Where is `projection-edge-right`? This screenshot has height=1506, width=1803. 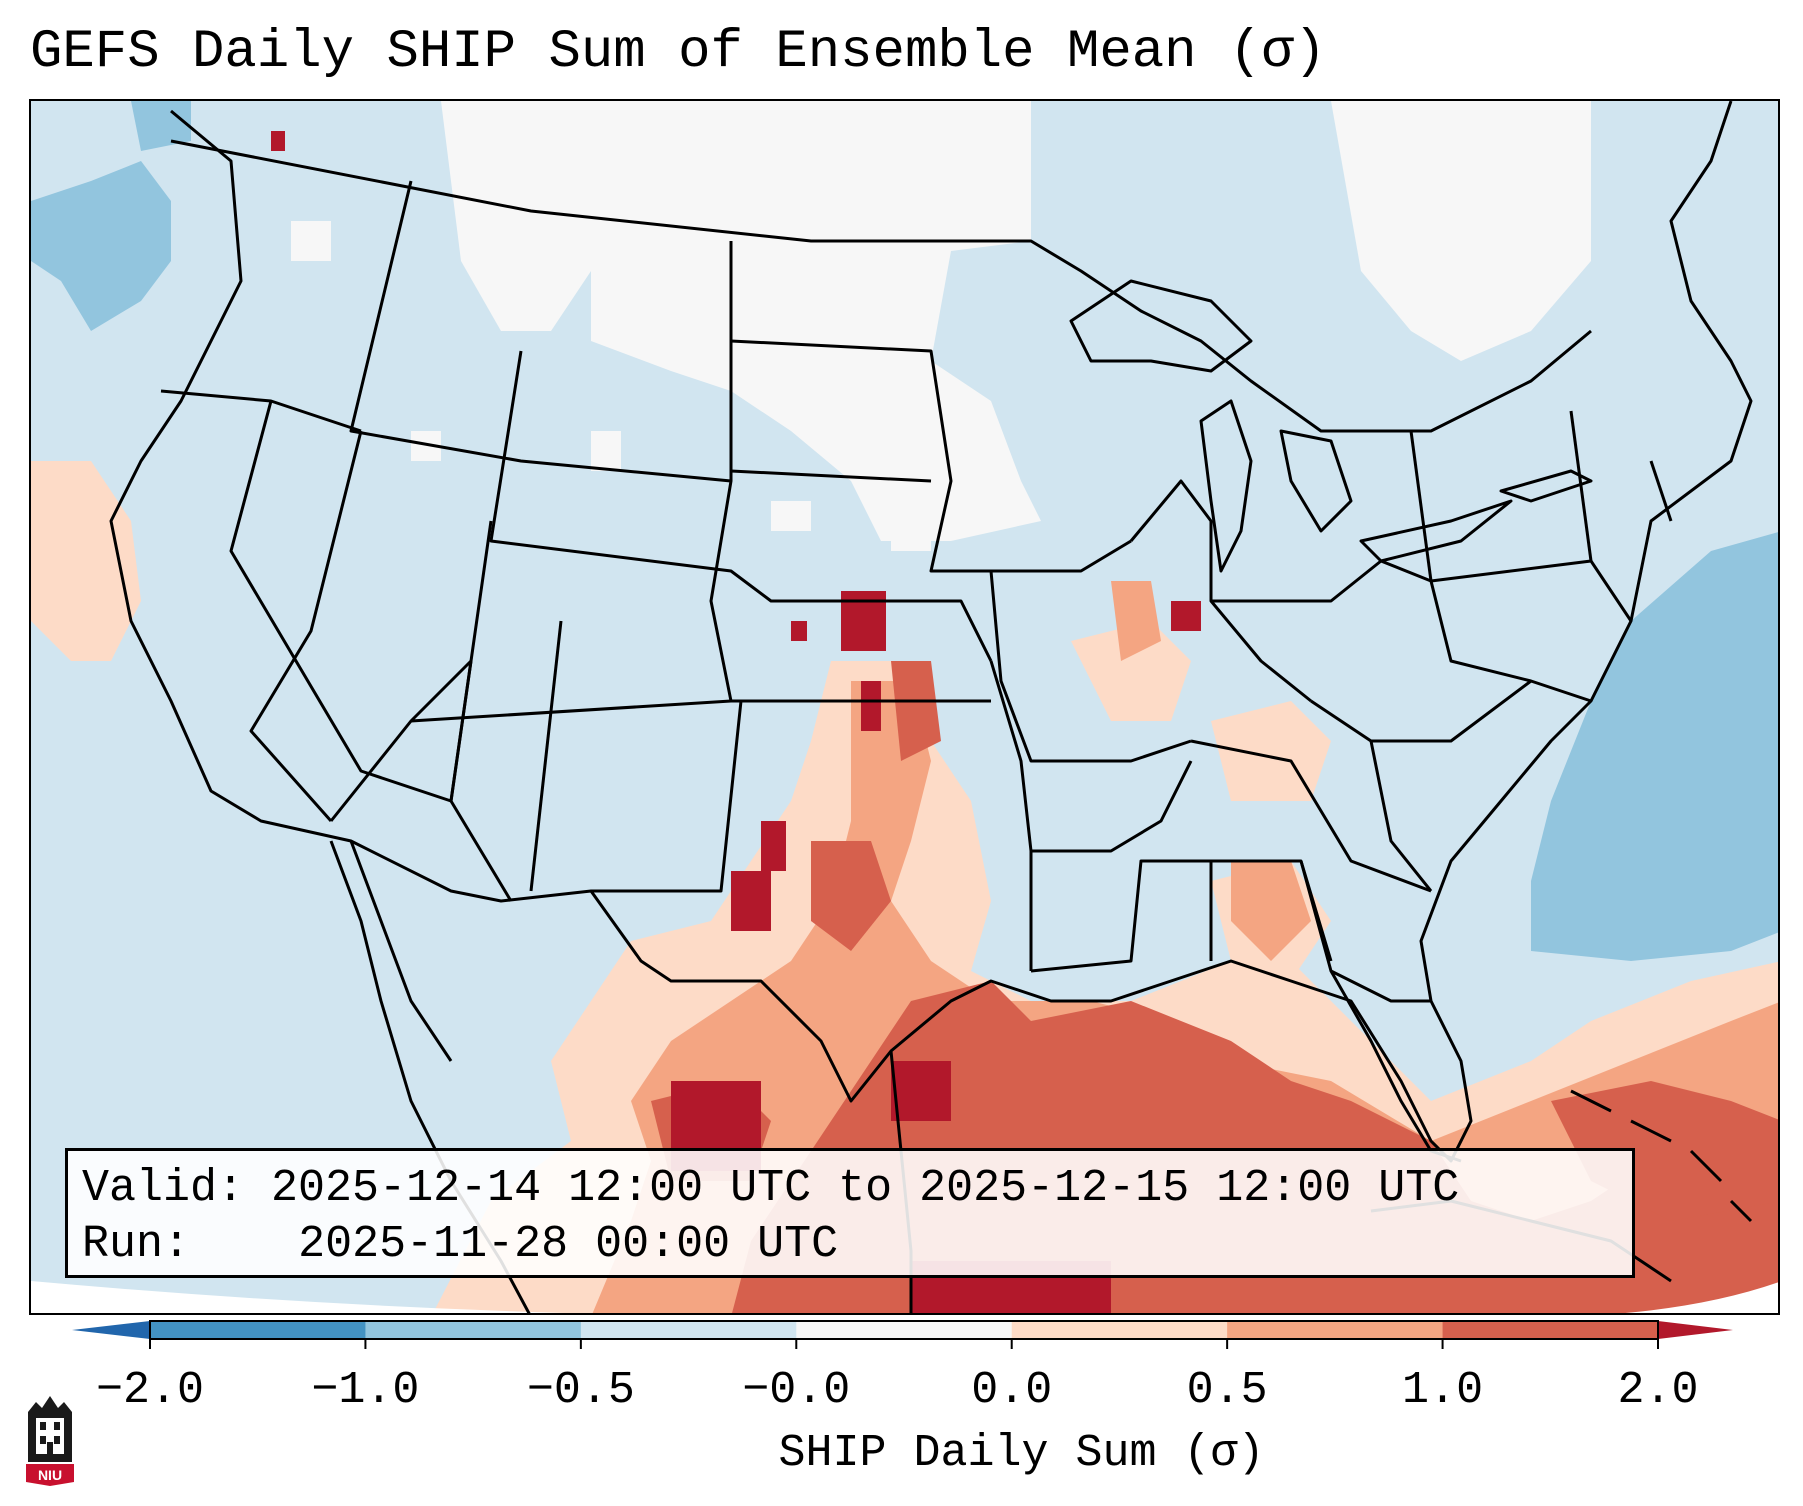 projection-edge-right is located at coordinates (1701, 1297).